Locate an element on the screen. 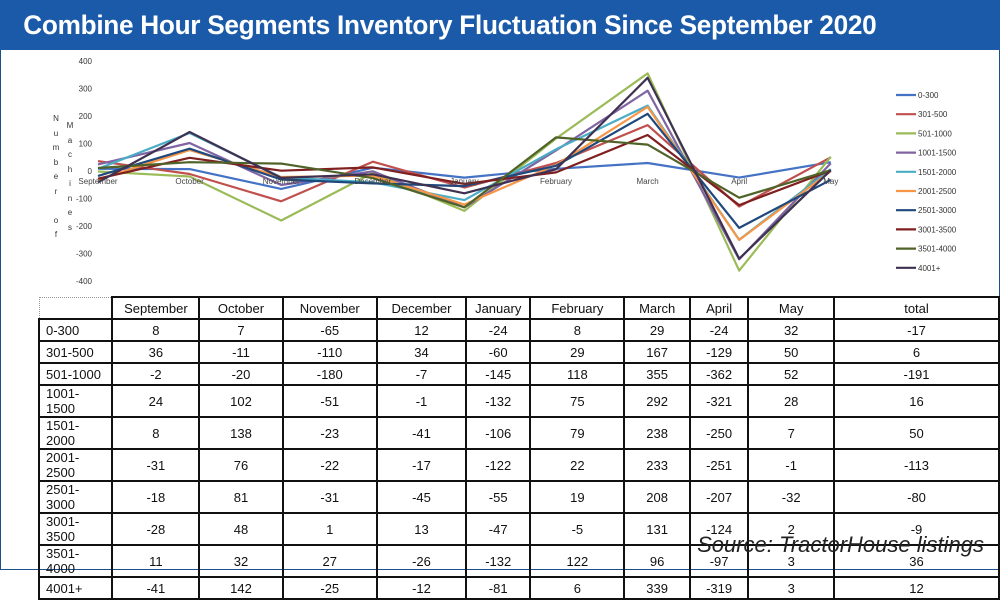 The height and width of the screenshot is (600, 1000). table-cell: -124 is located at coordinates (719, 529).